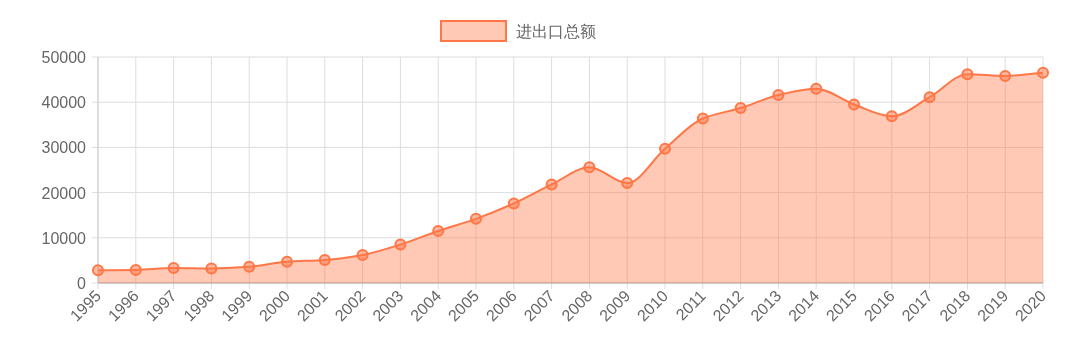  I want to click on y-tick-label: 30000, so click(64, 148).